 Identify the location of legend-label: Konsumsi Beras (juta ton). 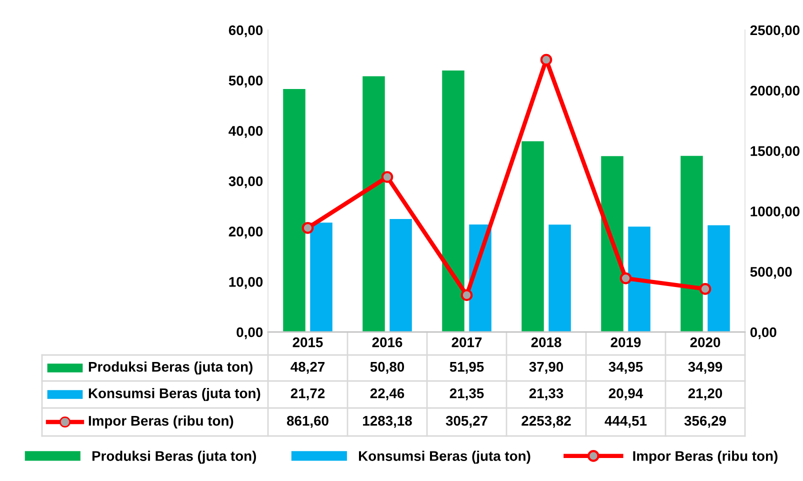
(174, 394).